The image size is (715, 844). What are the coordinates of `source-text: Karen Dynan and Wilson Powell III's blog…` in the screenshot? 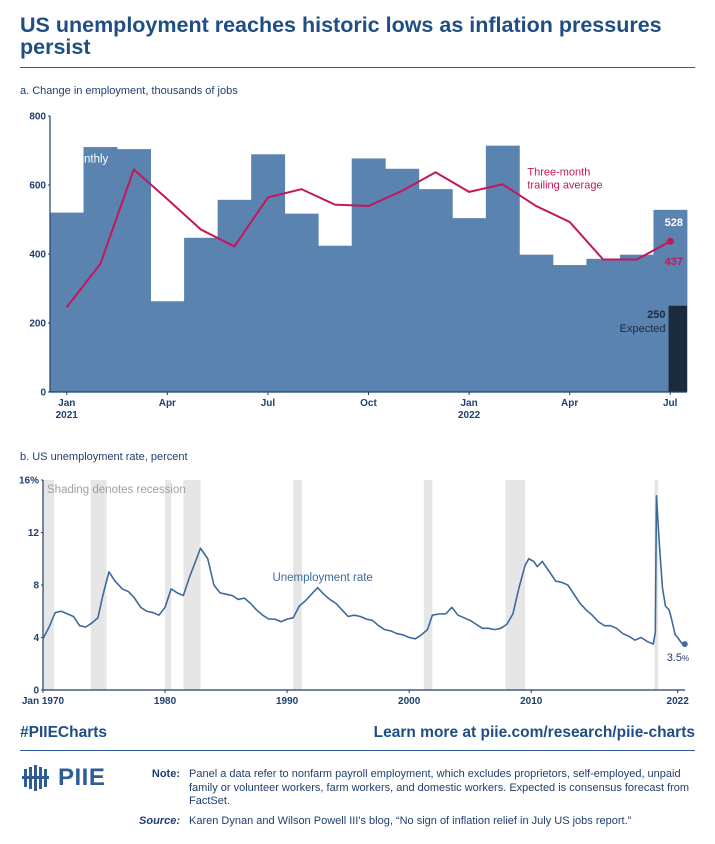 It's located at (410, 821).